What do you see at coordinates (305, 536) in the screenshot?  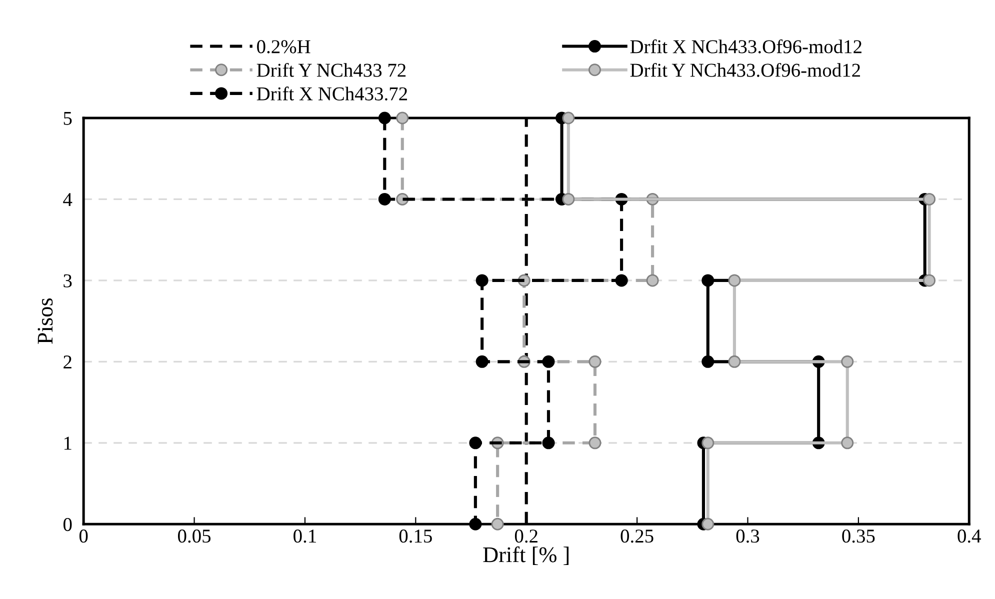 I see `x-tick-label: 0.1` at bounding box center [305, 536].